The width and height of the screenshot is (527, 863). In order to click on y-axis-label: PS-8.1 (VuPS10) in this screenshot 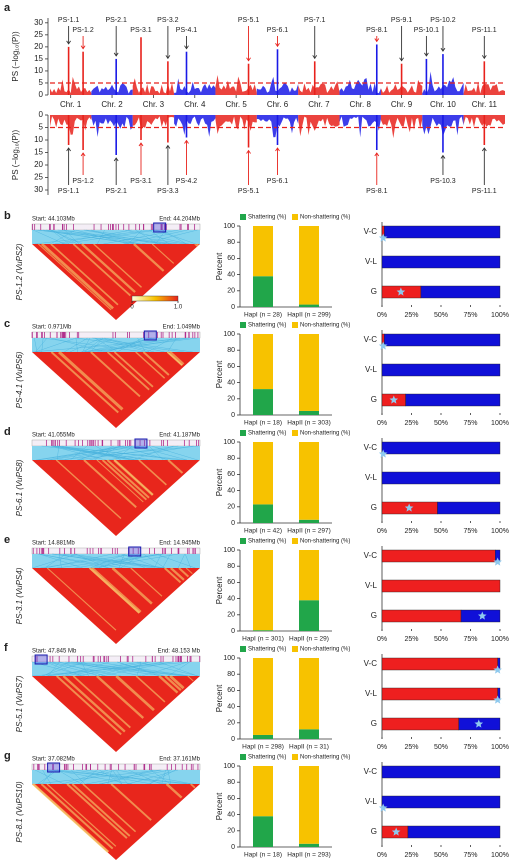, I will do `click(19, 812)`.